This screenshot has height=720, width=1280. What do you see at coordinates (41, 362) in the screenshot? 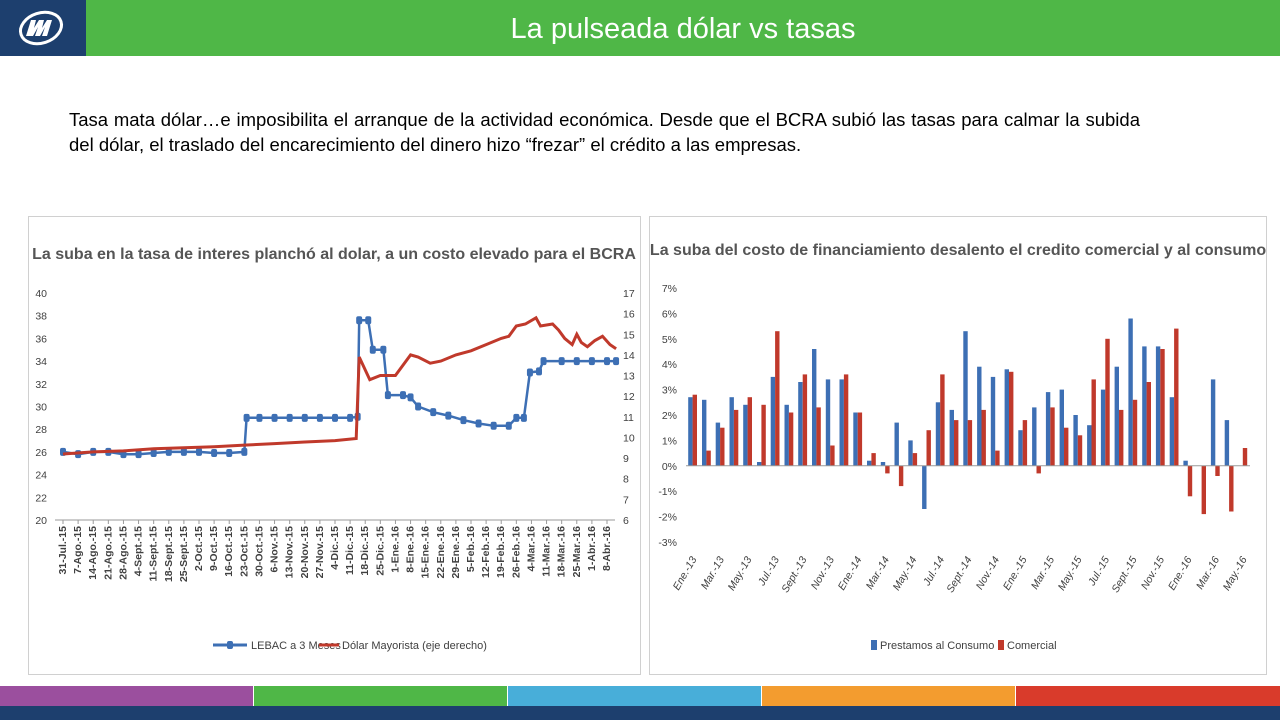
I see `y-left-tick-label: 34` at bounding box center [41, 362].